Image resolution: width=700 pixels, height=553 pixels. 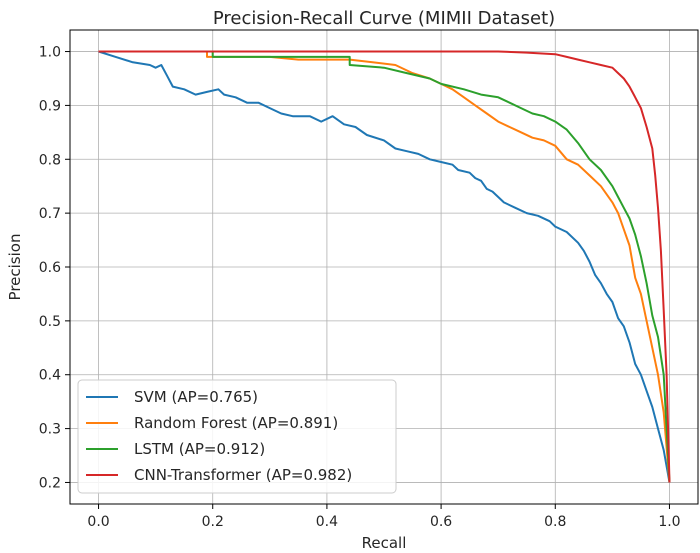 What do you see at coordinates (243, 475) in the screenshot?
I see `legend-label: CNN-Transformer (AP=0.982)` at bounding box center [243, 475].